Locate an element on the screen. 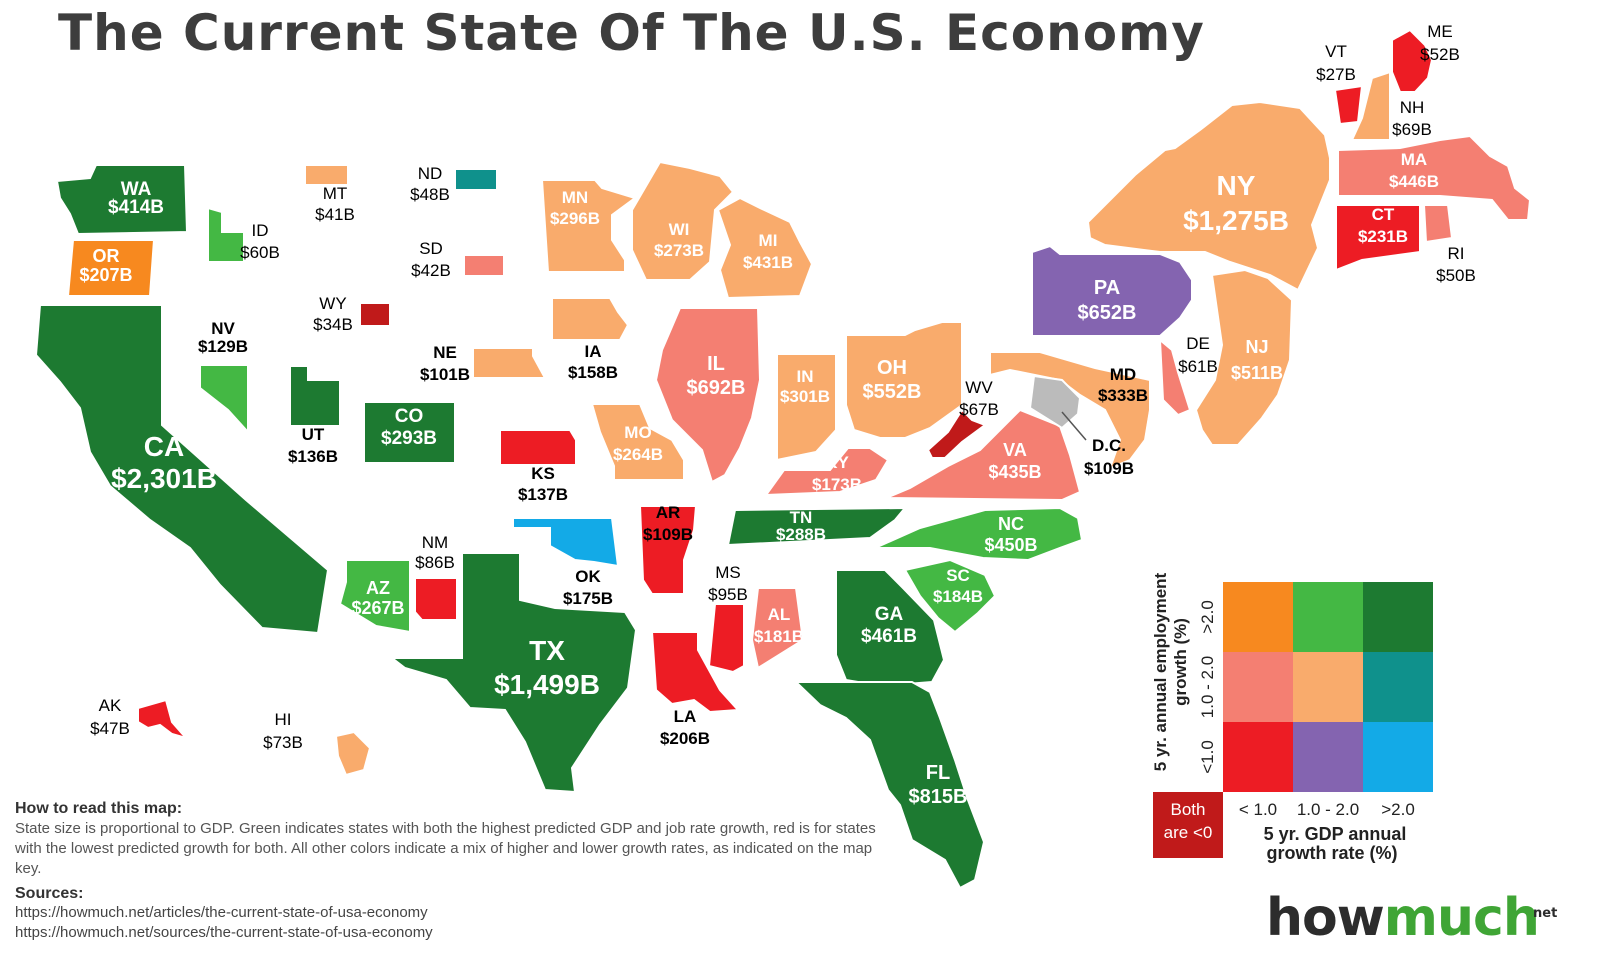 Image resolution: width=1600 pixels, height=973 pixels. state-shape-la is located at coordinates (695, 672).